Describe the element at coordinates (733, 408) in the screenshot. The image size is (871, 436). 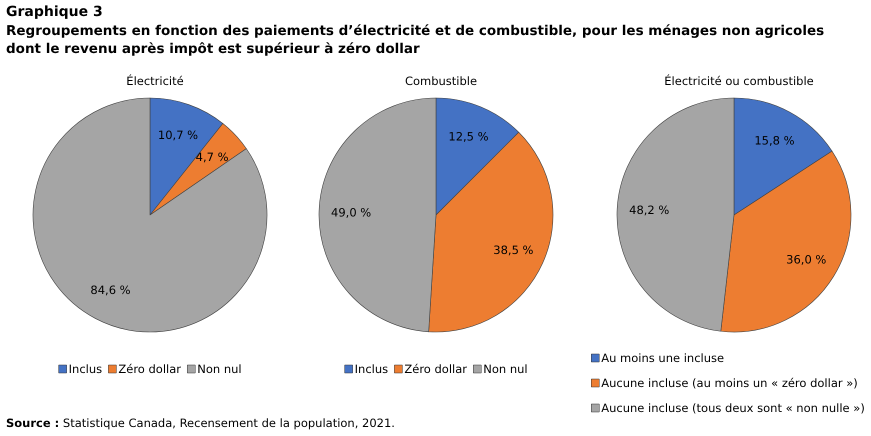
I see `legend-label: Aucune incluse (tous deux sont « non nulle »)` at that location.